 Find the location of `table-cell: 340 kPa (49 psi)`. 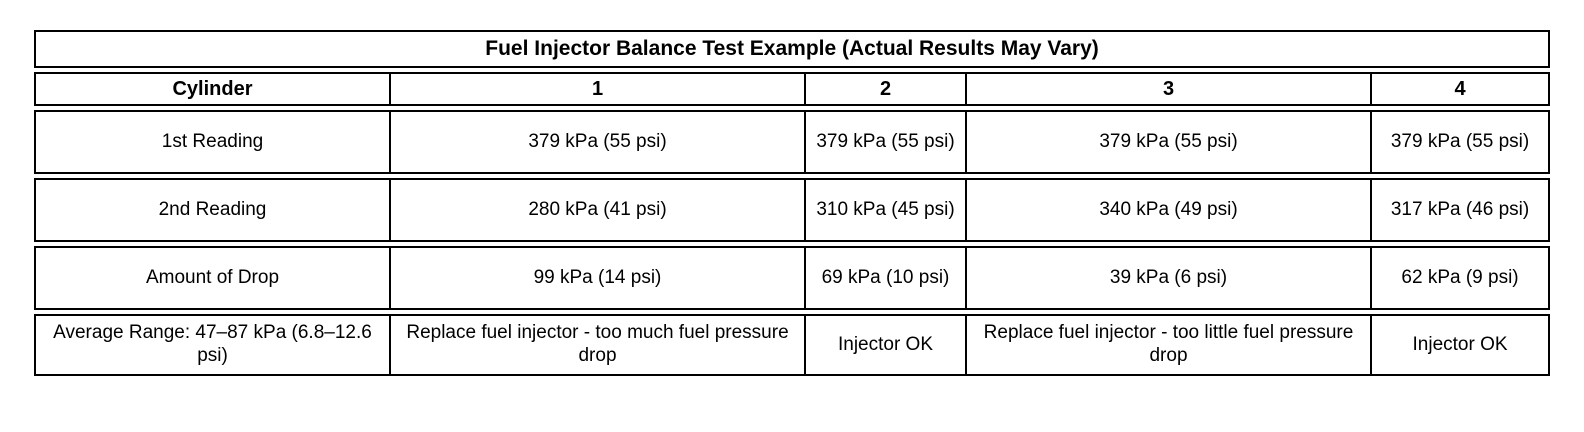

table-cell: 340 kPa (49 psi) is located at coordinates (1167, 210).